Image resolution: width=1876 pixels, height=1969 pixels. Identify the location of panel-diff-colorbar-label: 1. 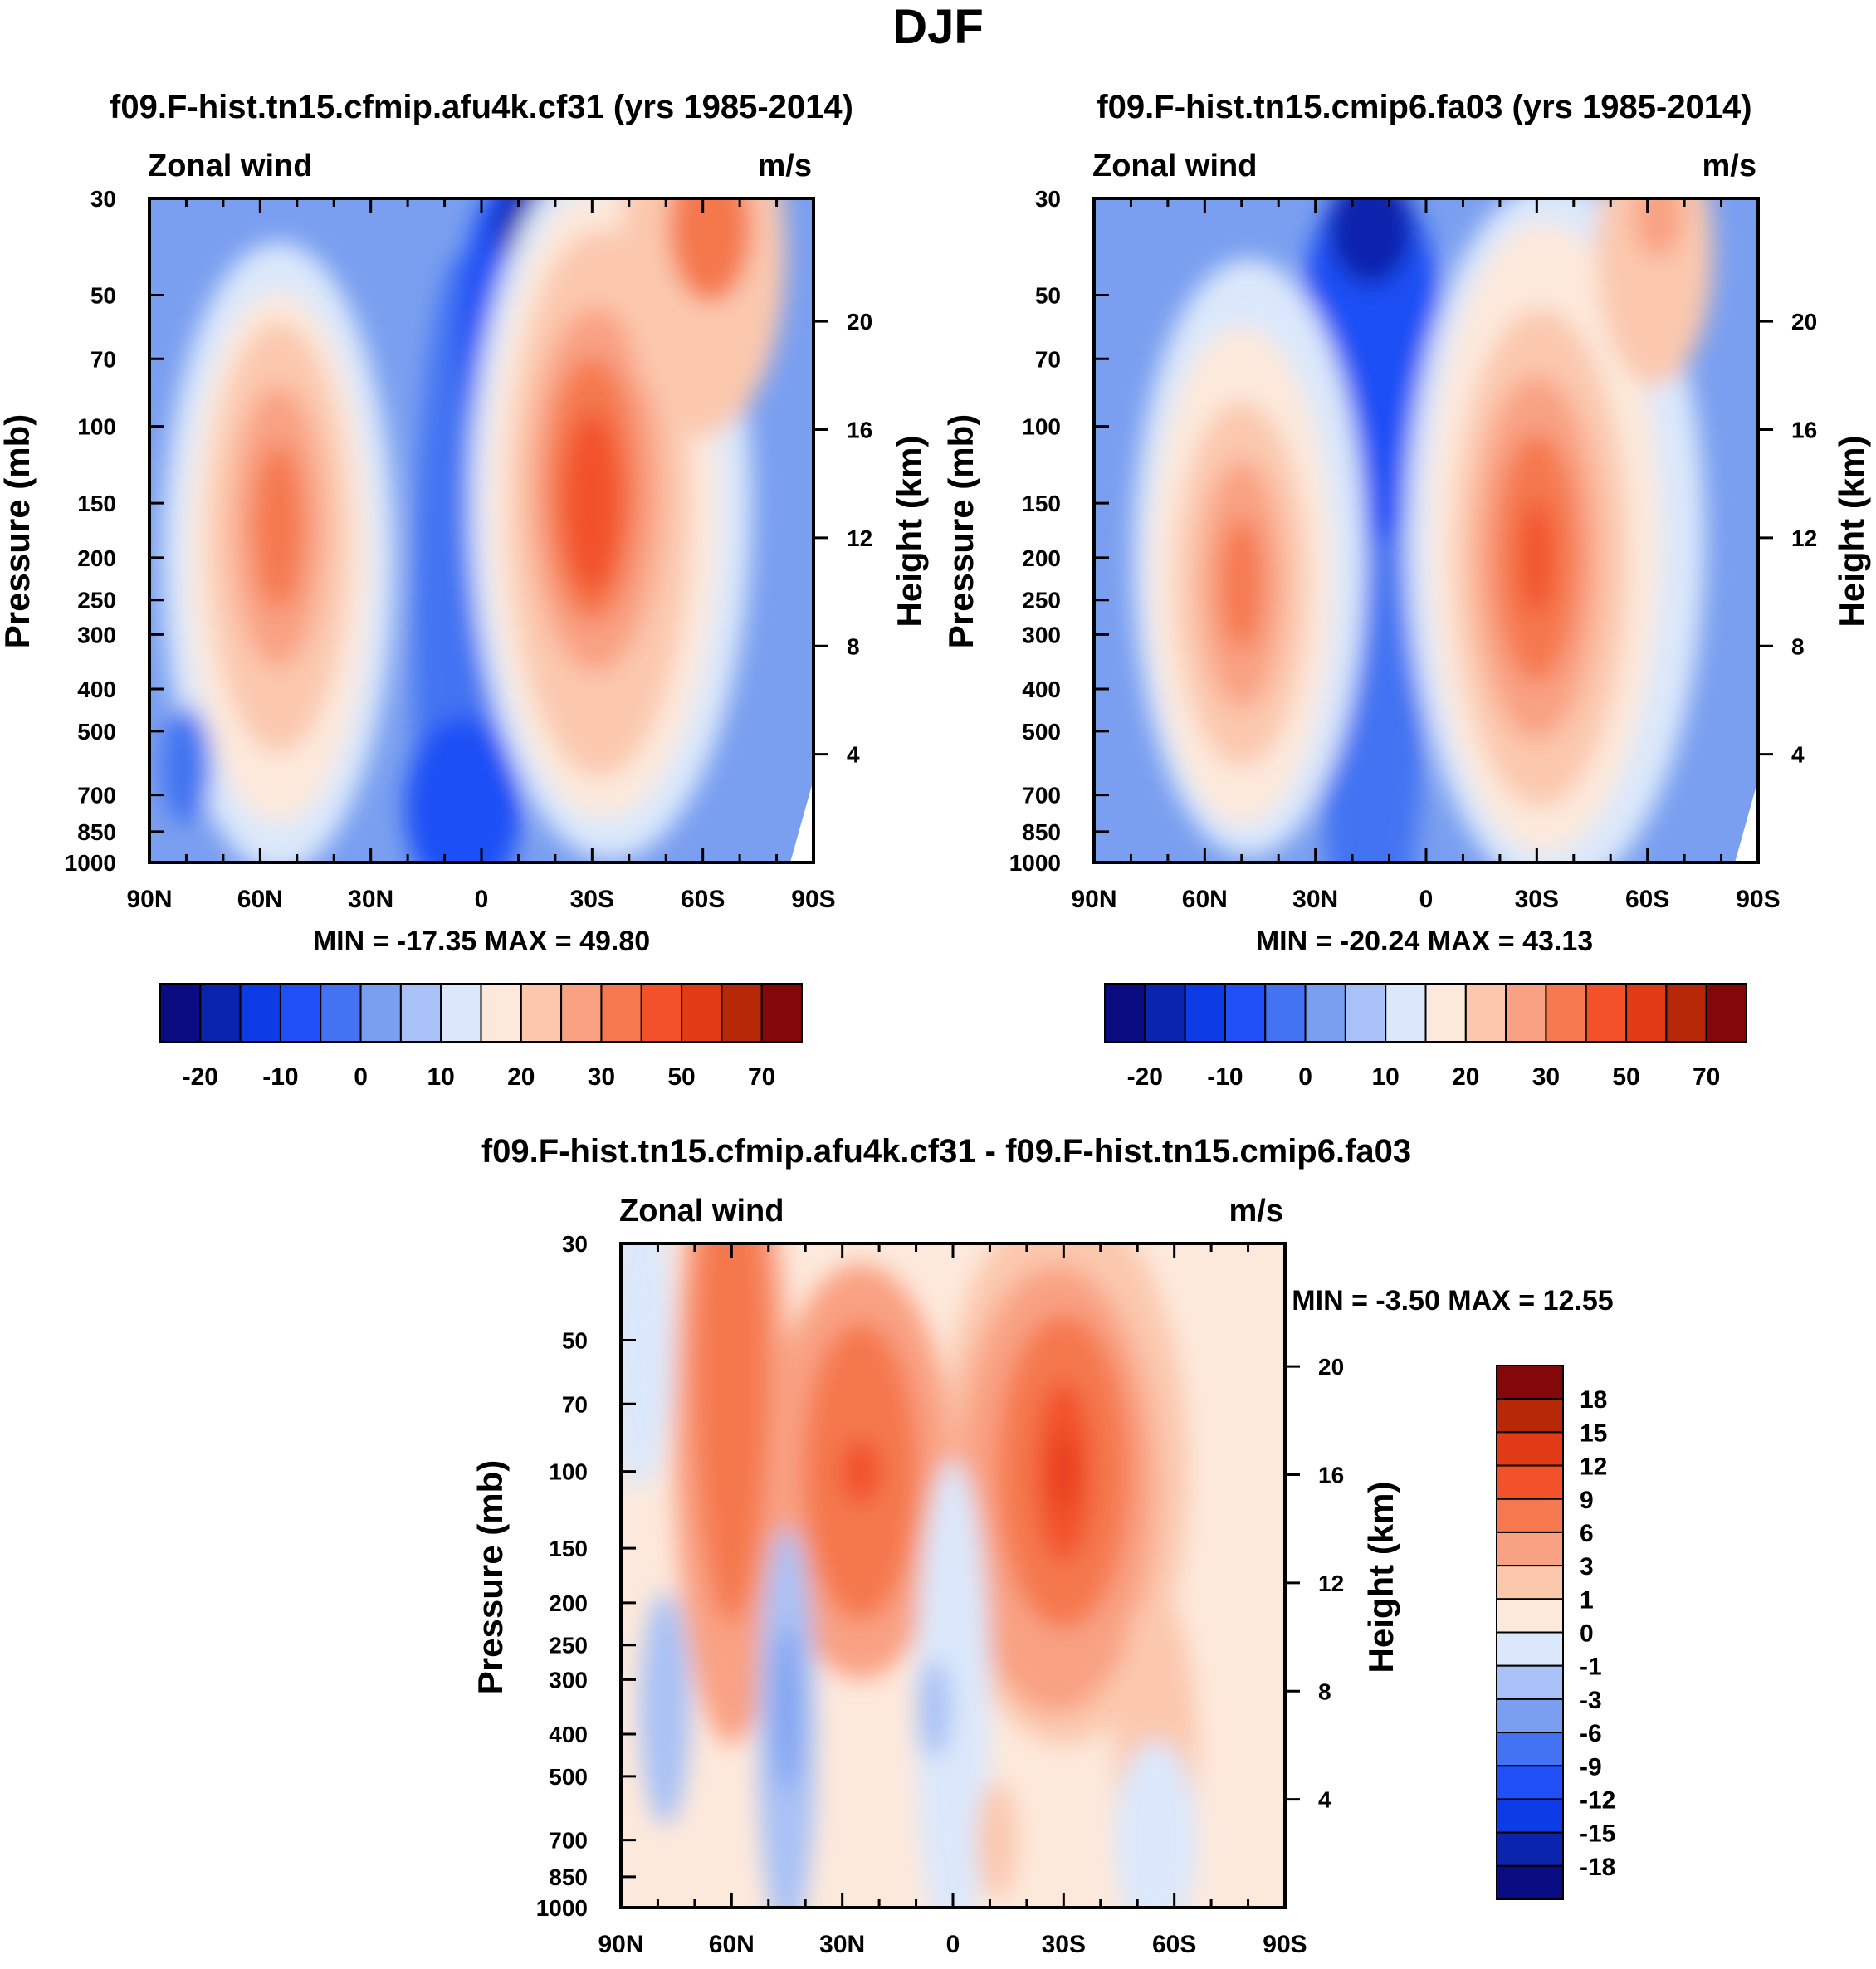
(1587, 1600).